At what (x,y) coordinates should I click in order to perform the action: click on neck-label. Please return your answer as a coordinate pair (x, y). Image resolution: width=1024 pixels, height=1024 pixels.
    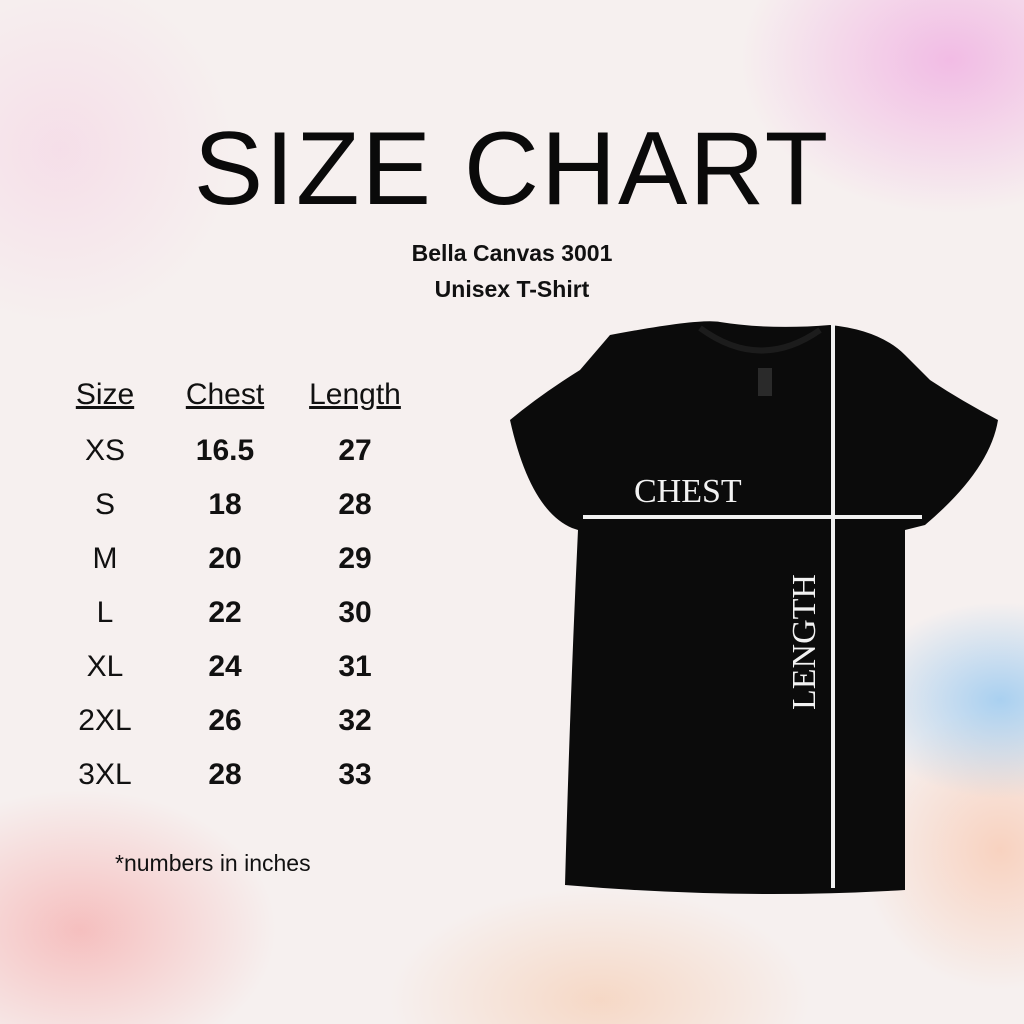
    Looking at the image, I should click on (765, 382).